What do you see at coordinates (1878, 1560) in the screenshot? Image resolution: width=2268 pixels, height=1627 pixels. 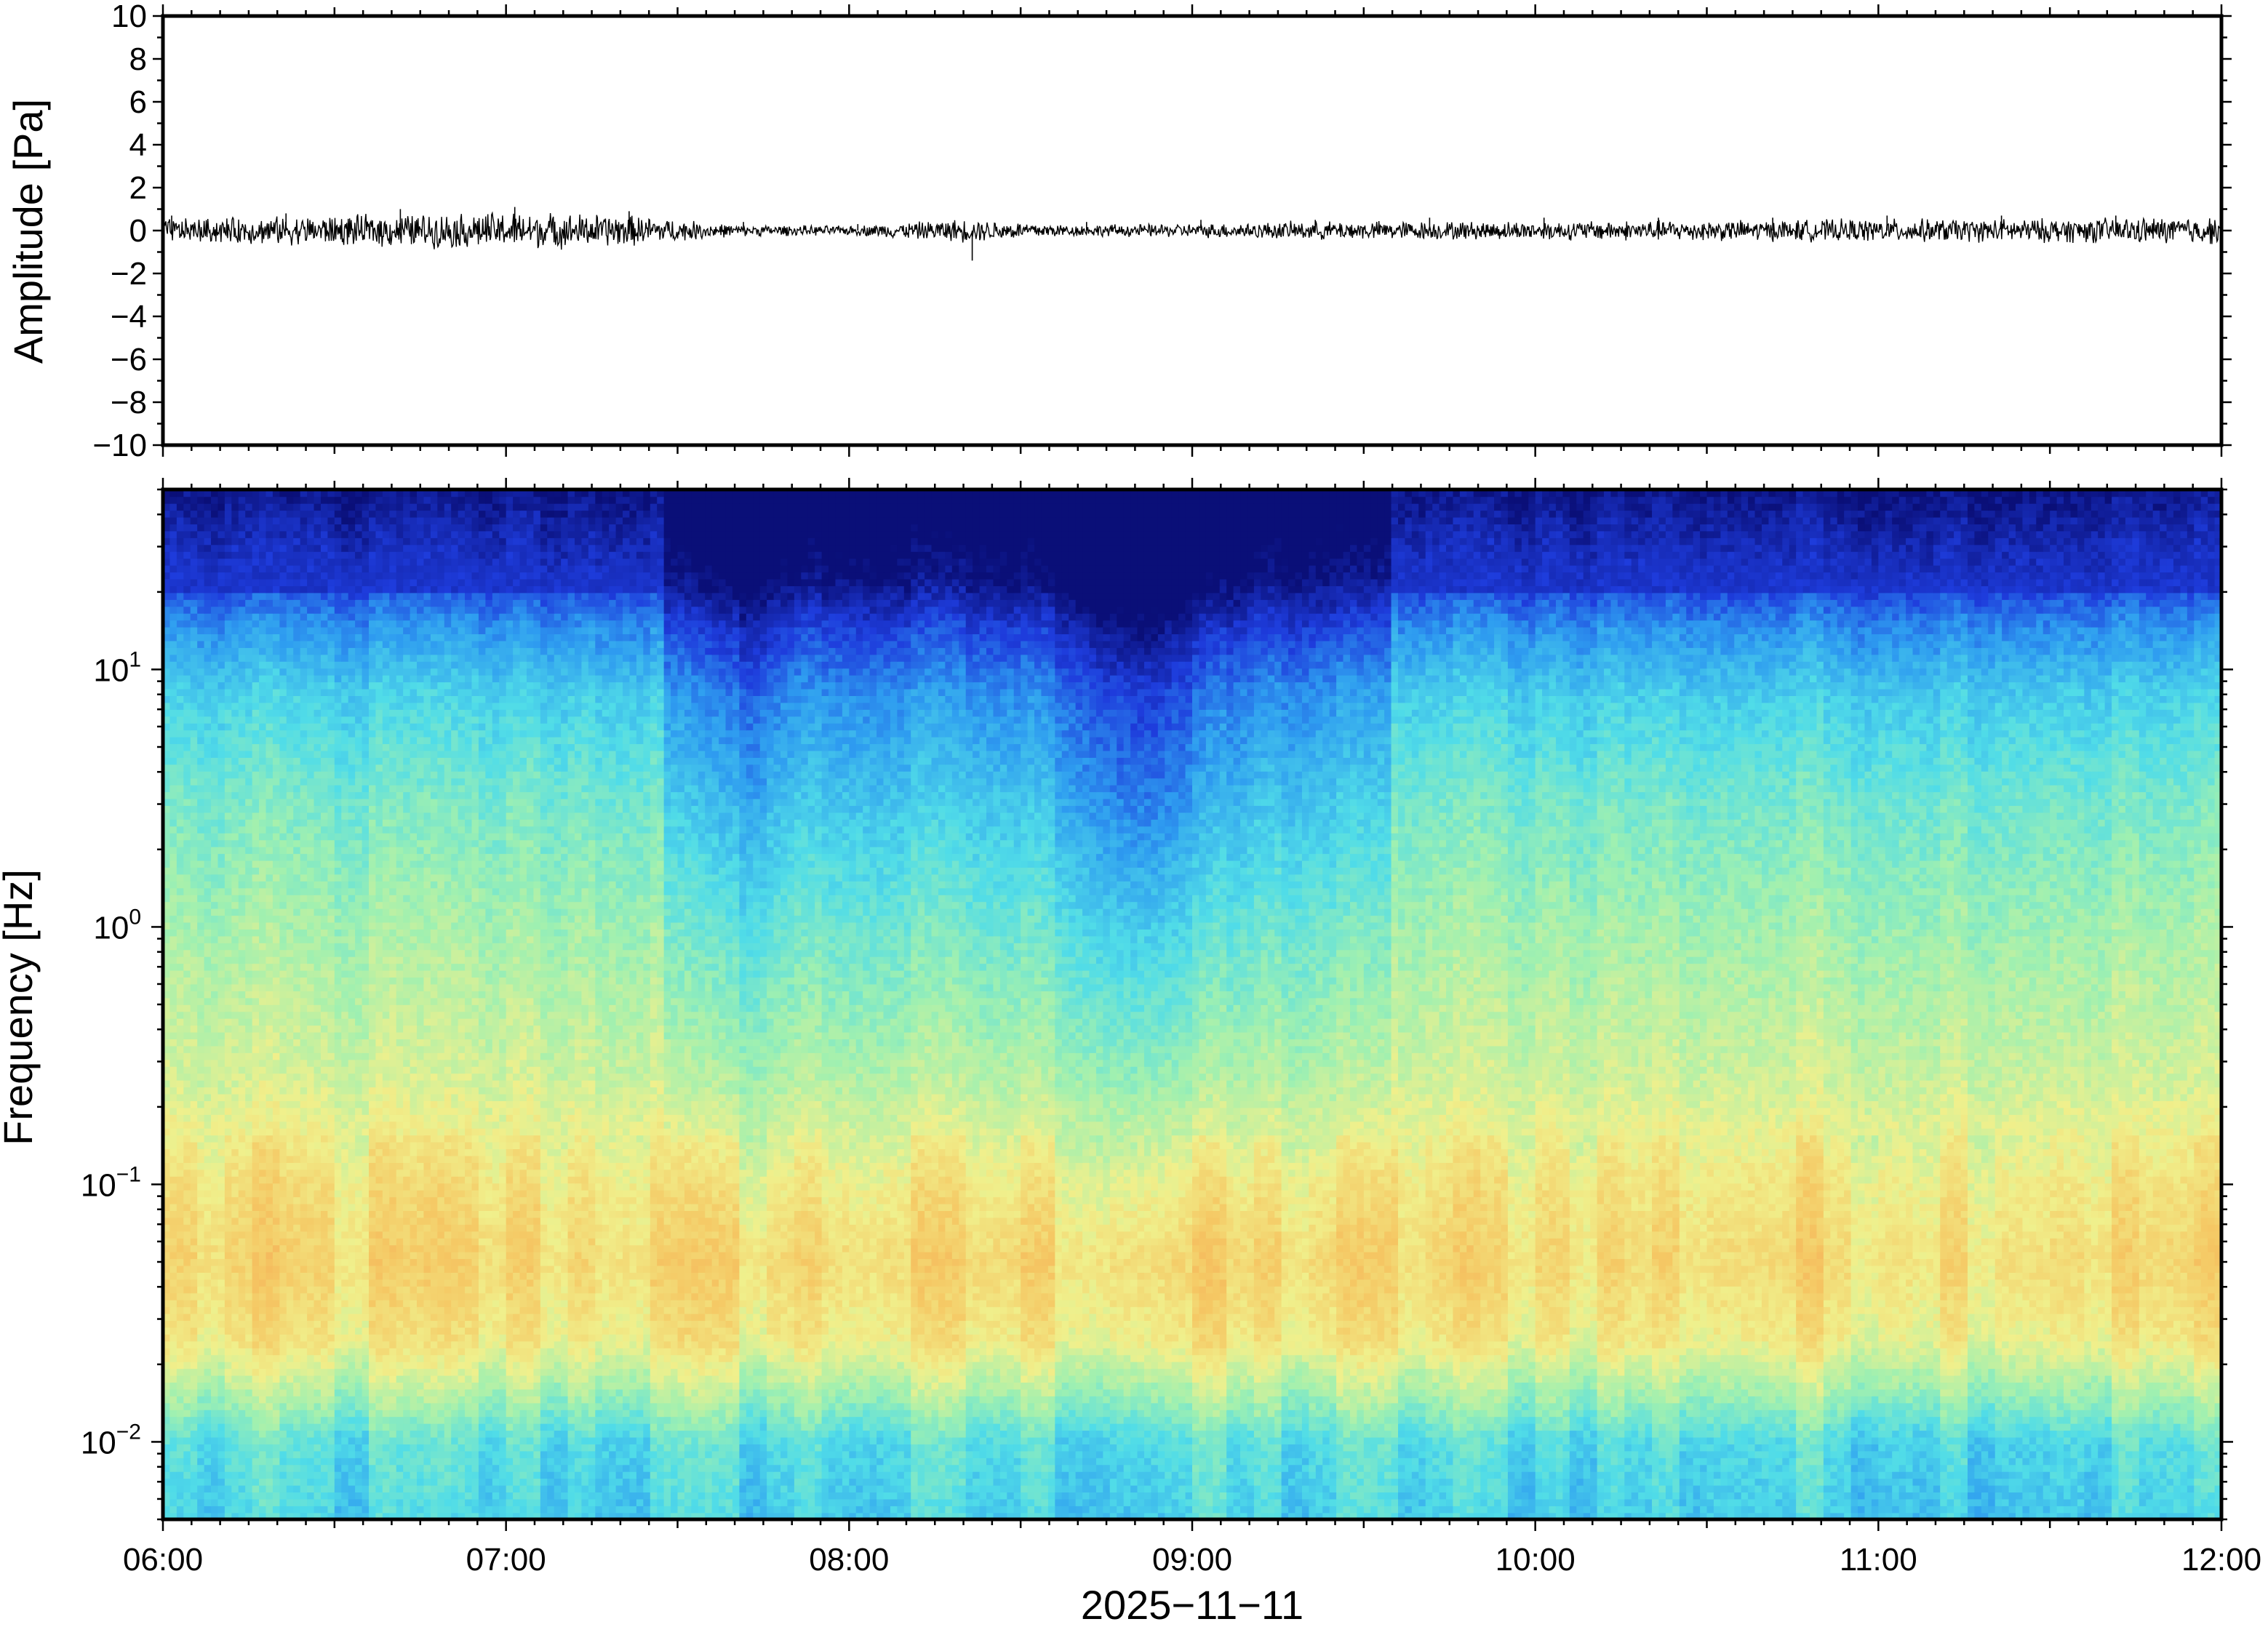 I see `time-tick-label: 11:00` at bounding box center [1878, 1560].